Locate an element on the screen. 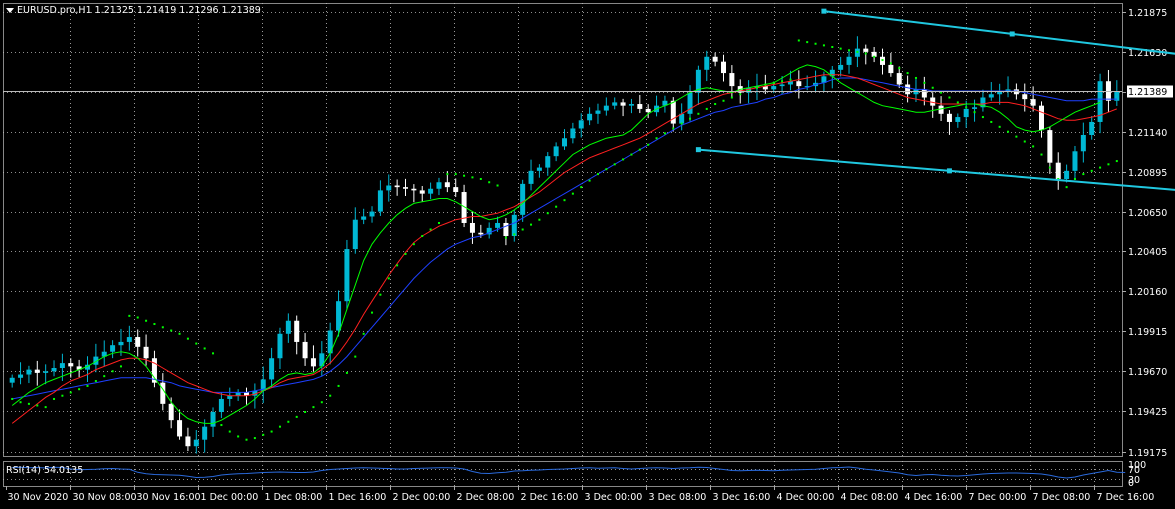  x-tick-label: 2 Dec 00:00 is located at coordinates (422, 497).